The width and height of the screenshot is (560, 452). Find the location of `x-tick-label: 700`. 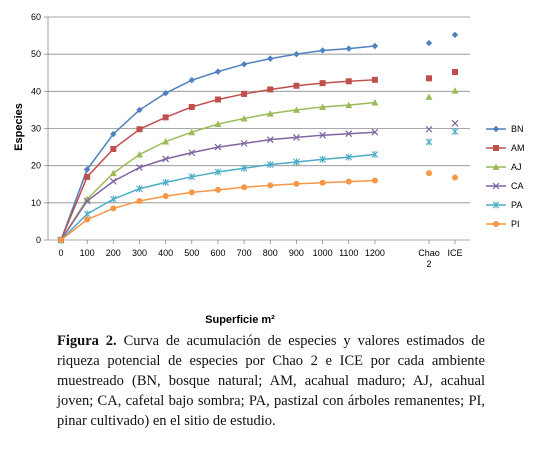

x-tick-label: 700 is located at coordinates (244, 253).